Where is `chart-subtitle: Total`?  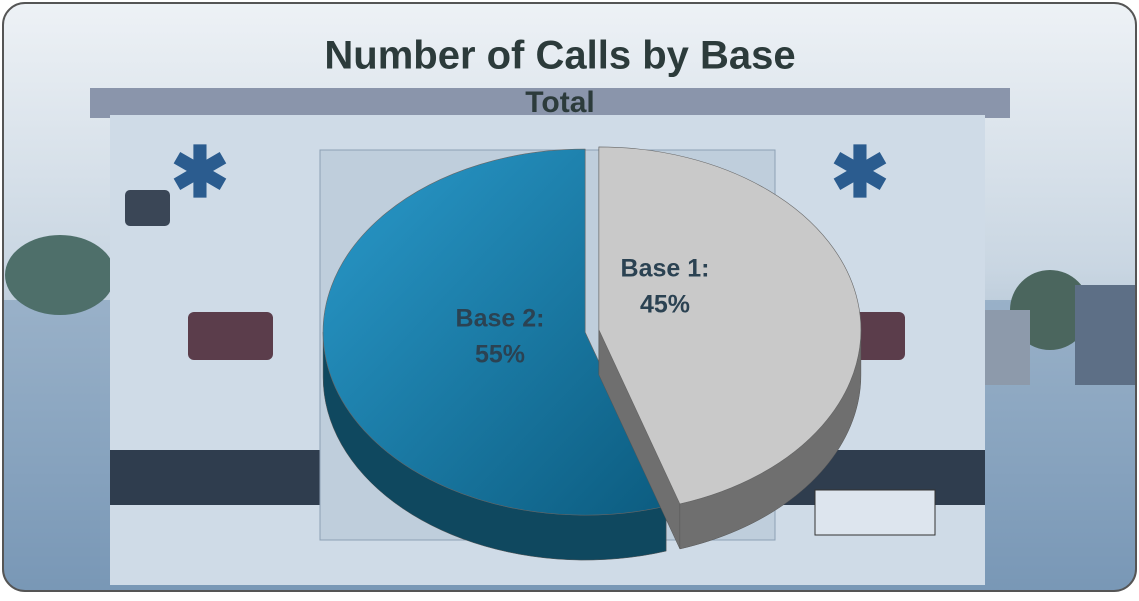 chart-subtitle: Total is located at coordinates (559, 102).